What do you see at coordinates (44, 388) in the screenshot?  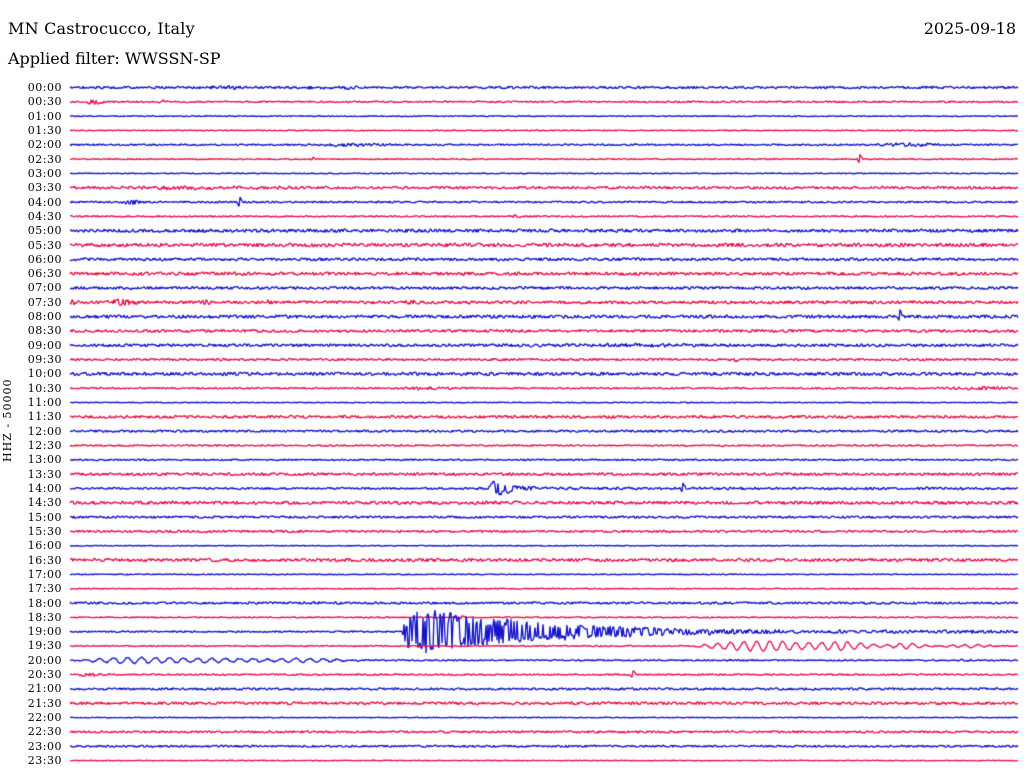 I see `time-label-1030: 10:30` at bounding box center [44, 388].